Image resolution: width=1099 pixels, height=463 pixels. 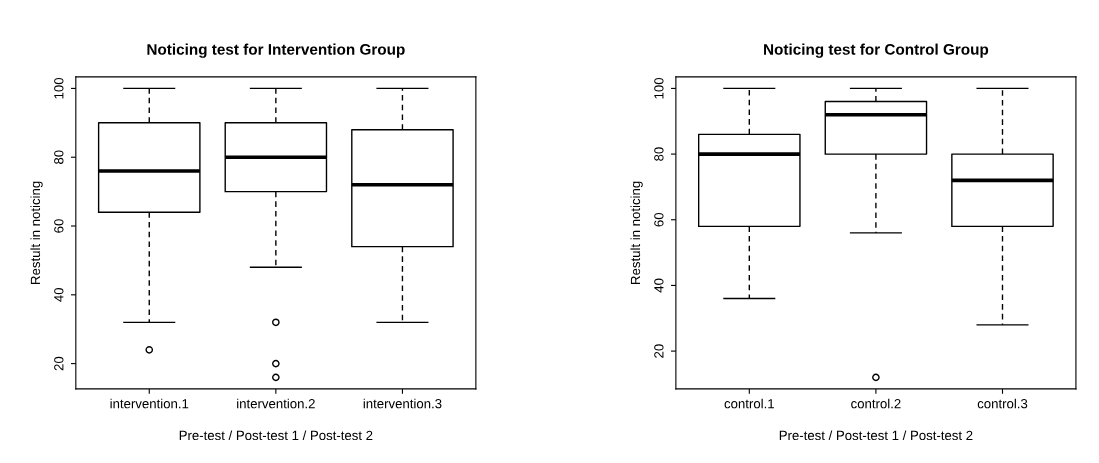 What do you see at coordinates (276, 50) in the screenshot?
I see `chart-title: Noticing test for Intervention Group` at bounding box center [276, 50].